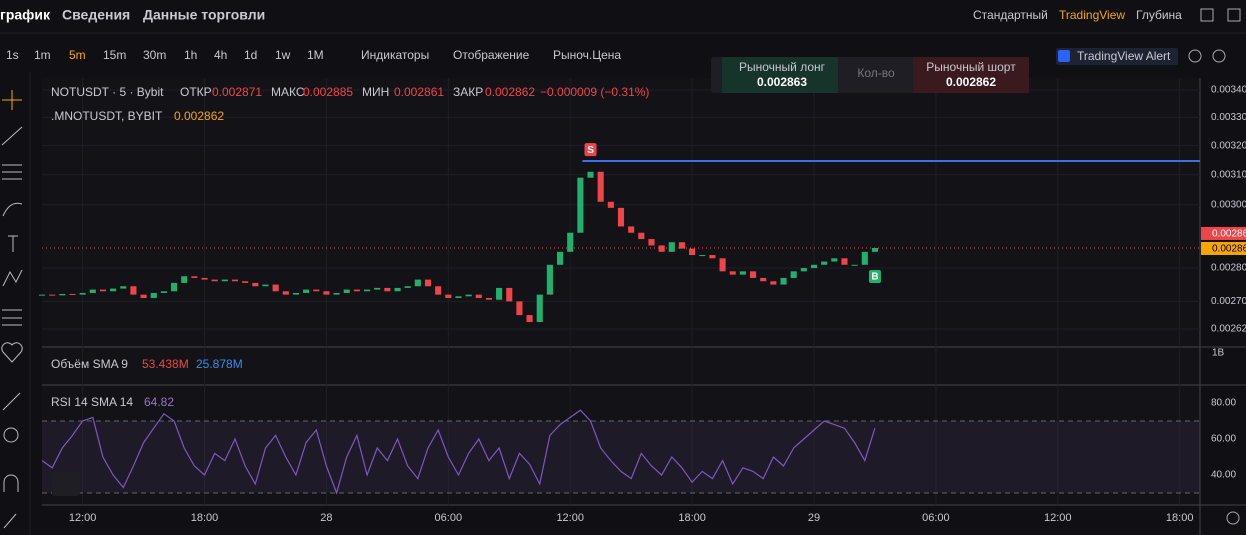  I want to click on camera-icon, so click(1195, 56).